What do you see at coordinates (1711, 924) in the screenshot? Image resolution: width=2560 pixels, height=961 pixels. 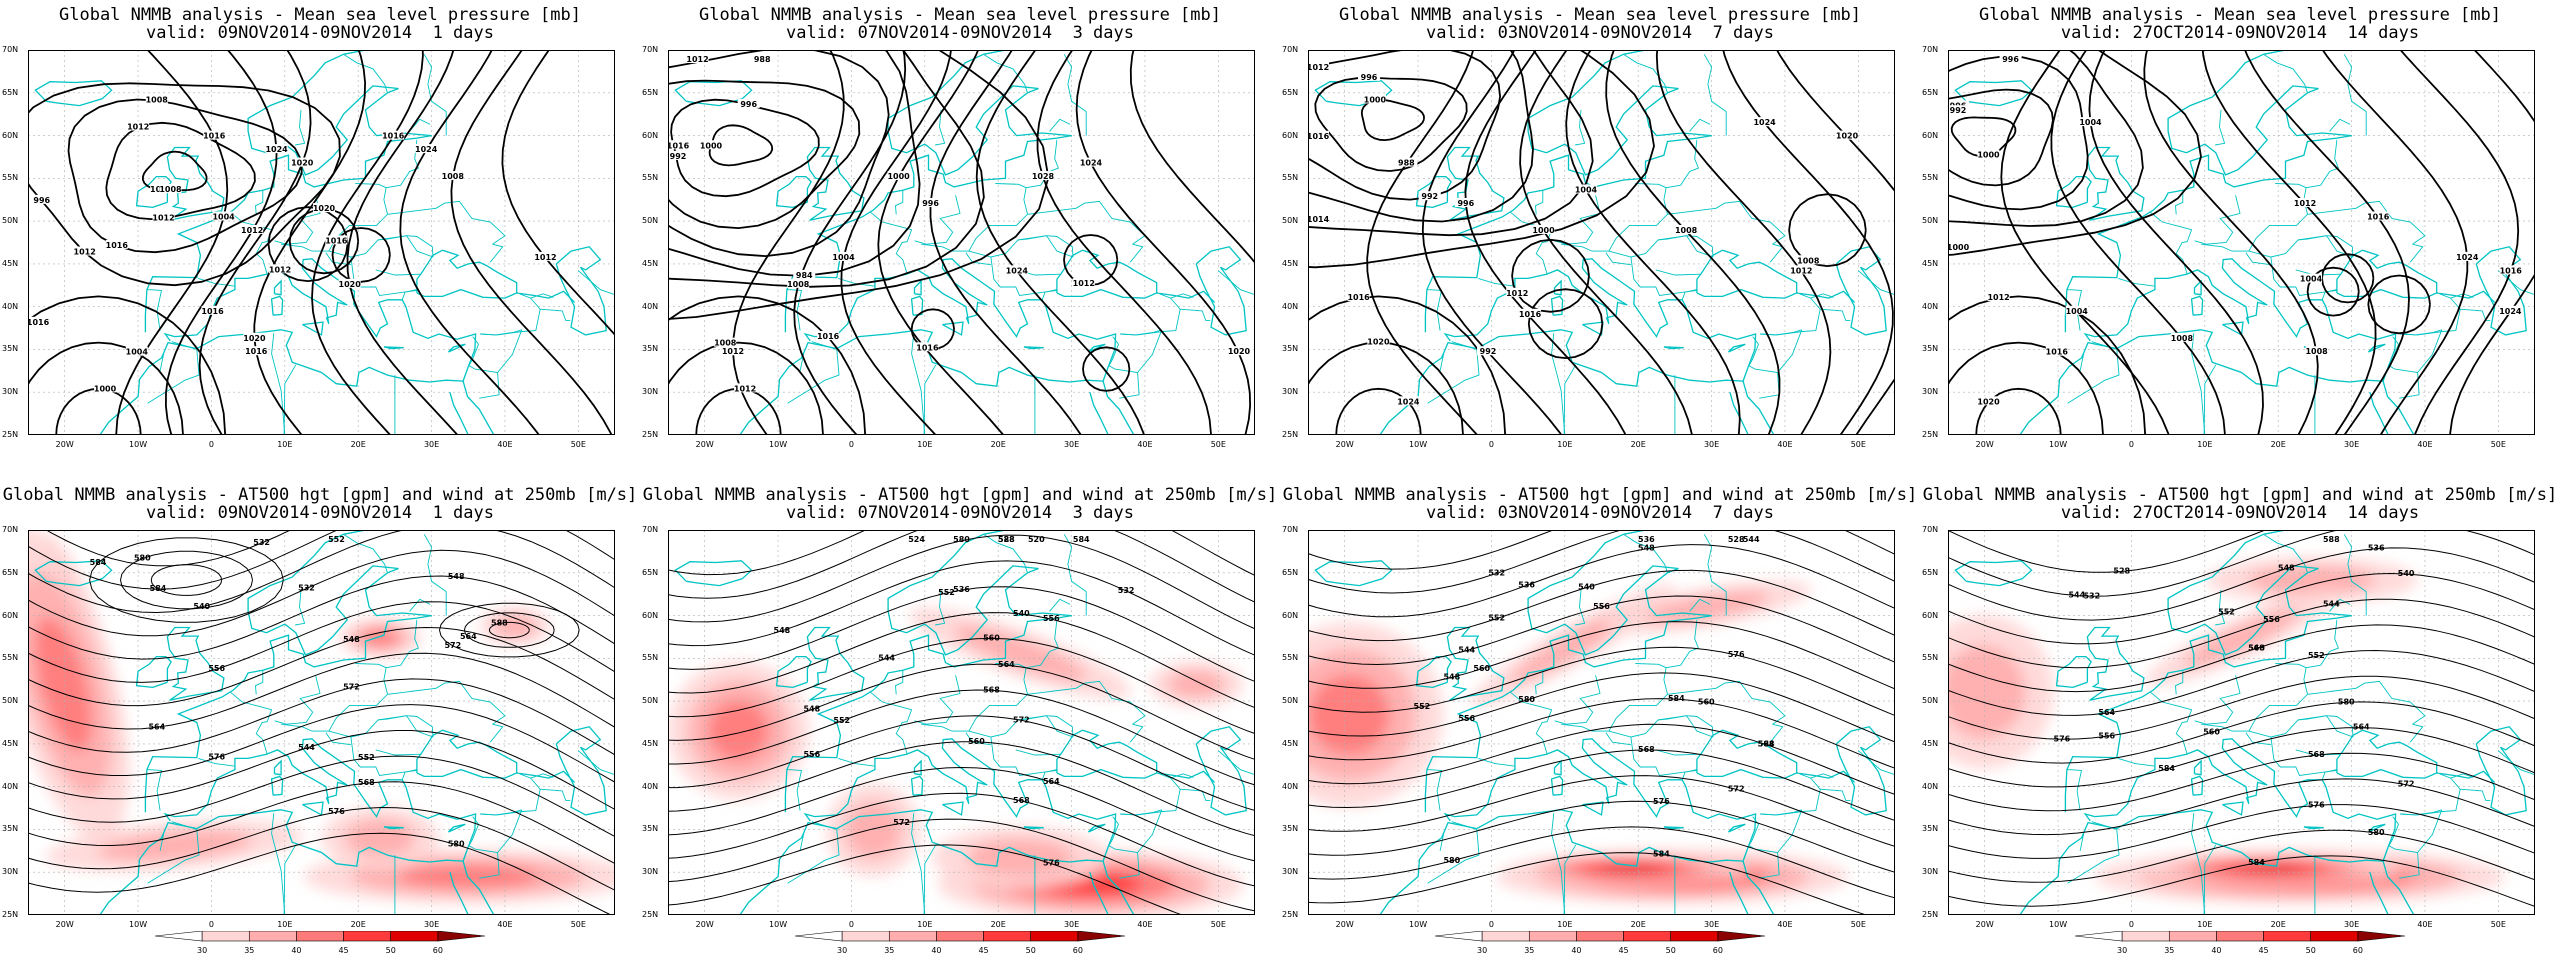 I see `lon-tick-label: 30E` at bounding box center [1711, 924].